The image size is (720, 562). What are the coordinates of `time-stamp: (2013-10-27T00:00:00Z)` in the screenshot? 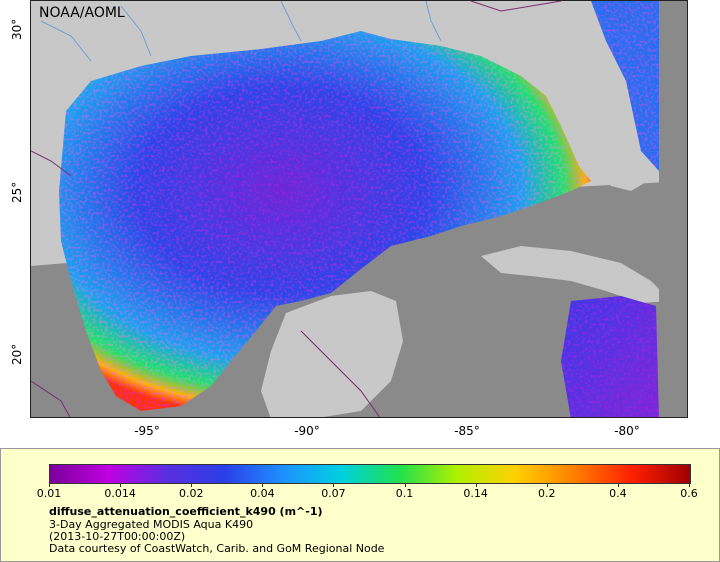 It's located at (117, 536).